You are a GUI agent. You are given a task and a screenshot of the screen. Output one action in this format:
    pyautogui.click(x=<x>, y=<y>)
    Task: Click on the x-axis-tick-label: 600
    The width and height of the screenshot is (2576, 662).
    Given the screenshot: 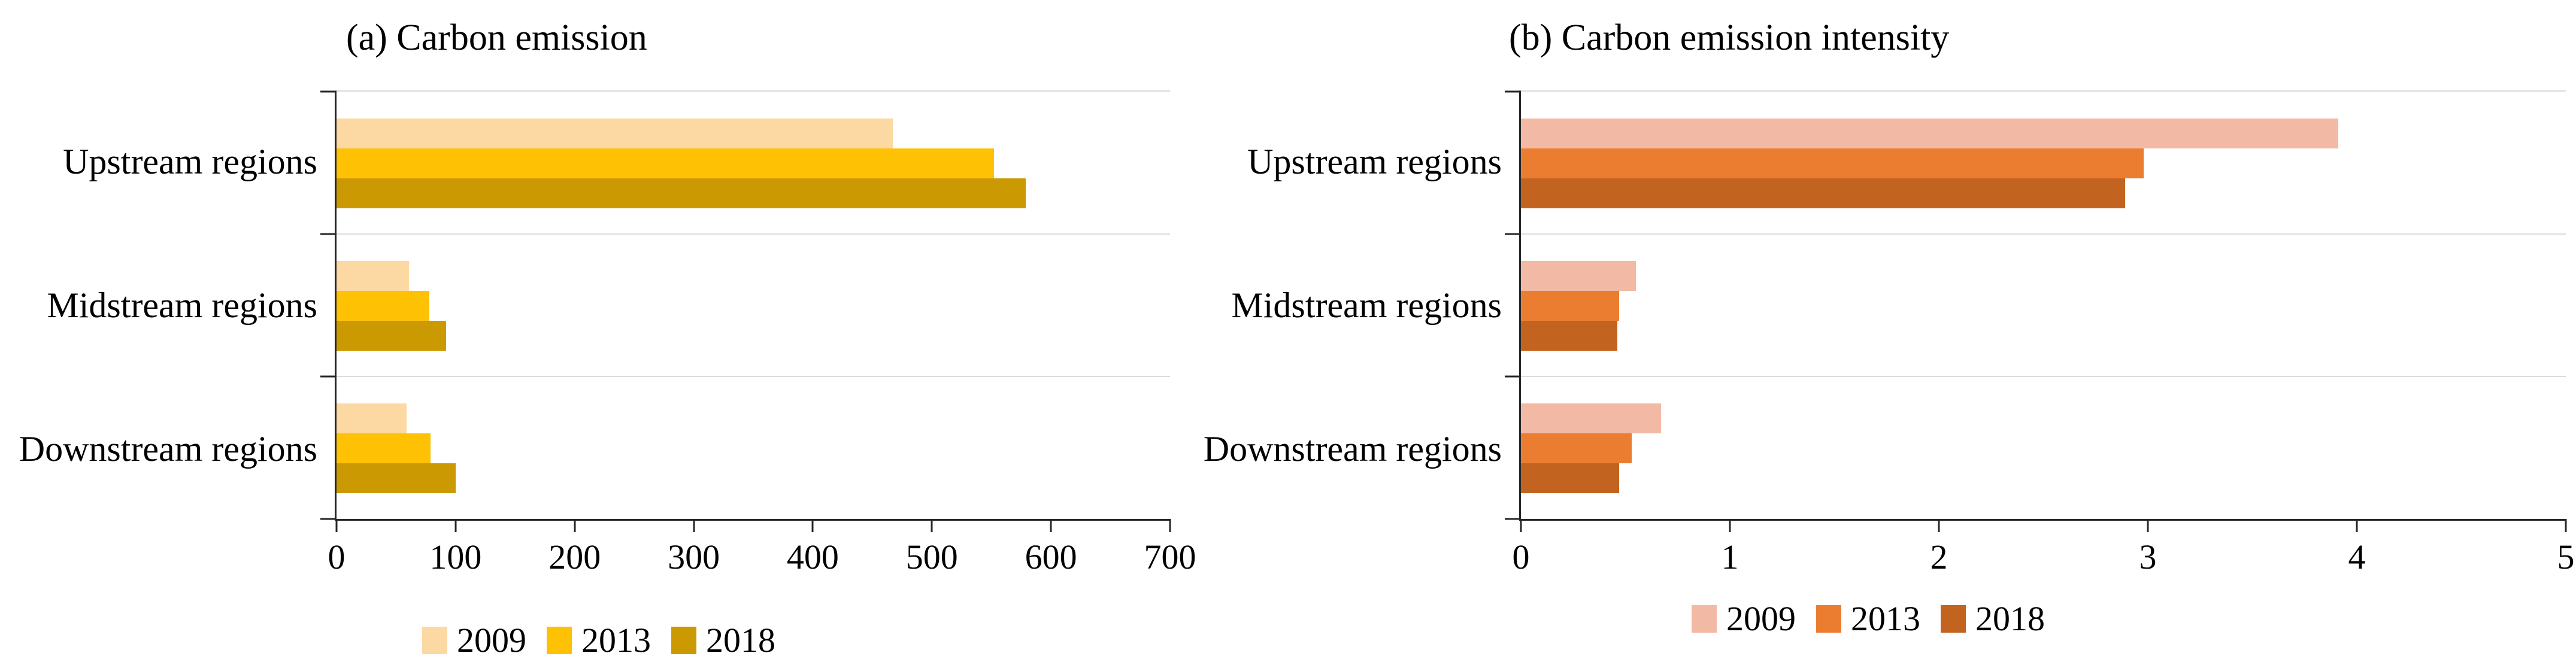 What is the action you would take?
    pyautogui.click(x=1051, y=557)
    